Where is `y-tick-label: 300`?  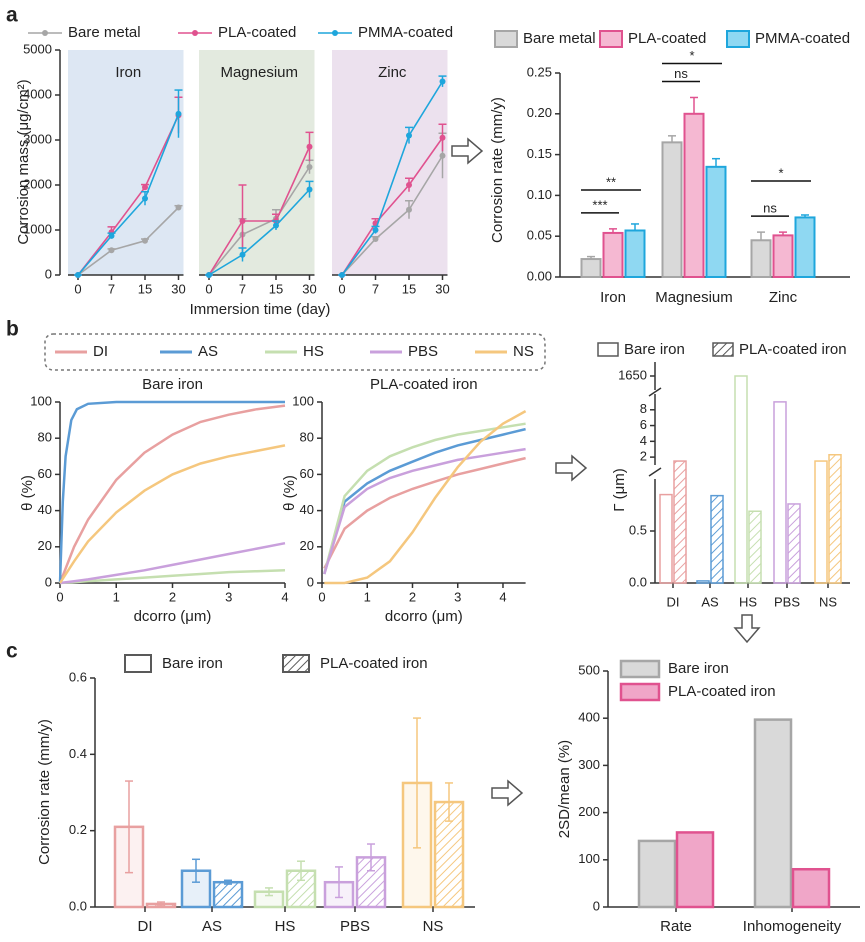
y-tick-label: 300 is located at coordinates (589, 764).